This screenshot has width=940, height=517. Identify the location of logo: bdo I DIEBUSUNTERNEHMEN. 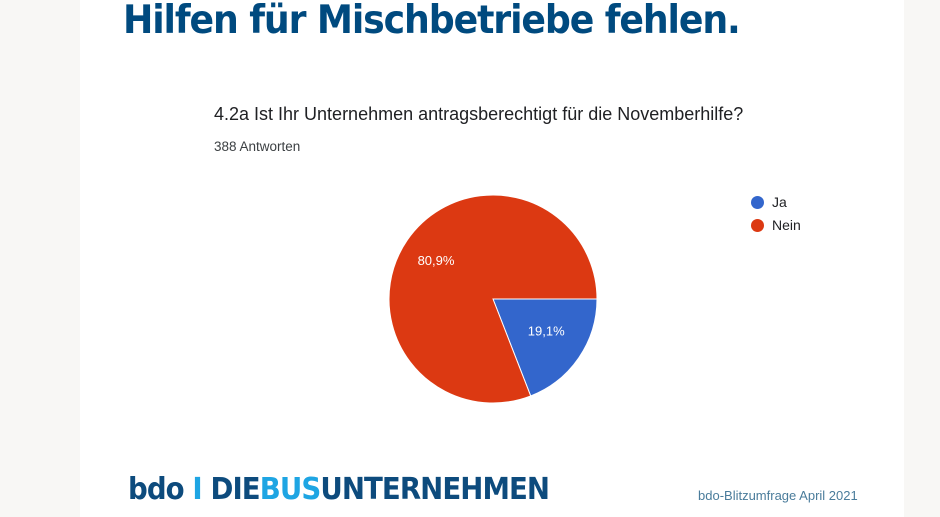
(339, 489).